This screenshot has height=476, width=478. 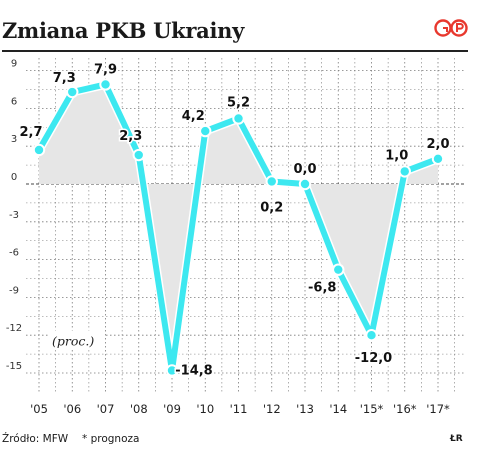 What do you see at coordinates (193, 370) in the screenshot?
I see `data-label: -14,8` at bounding box center [193, 370].